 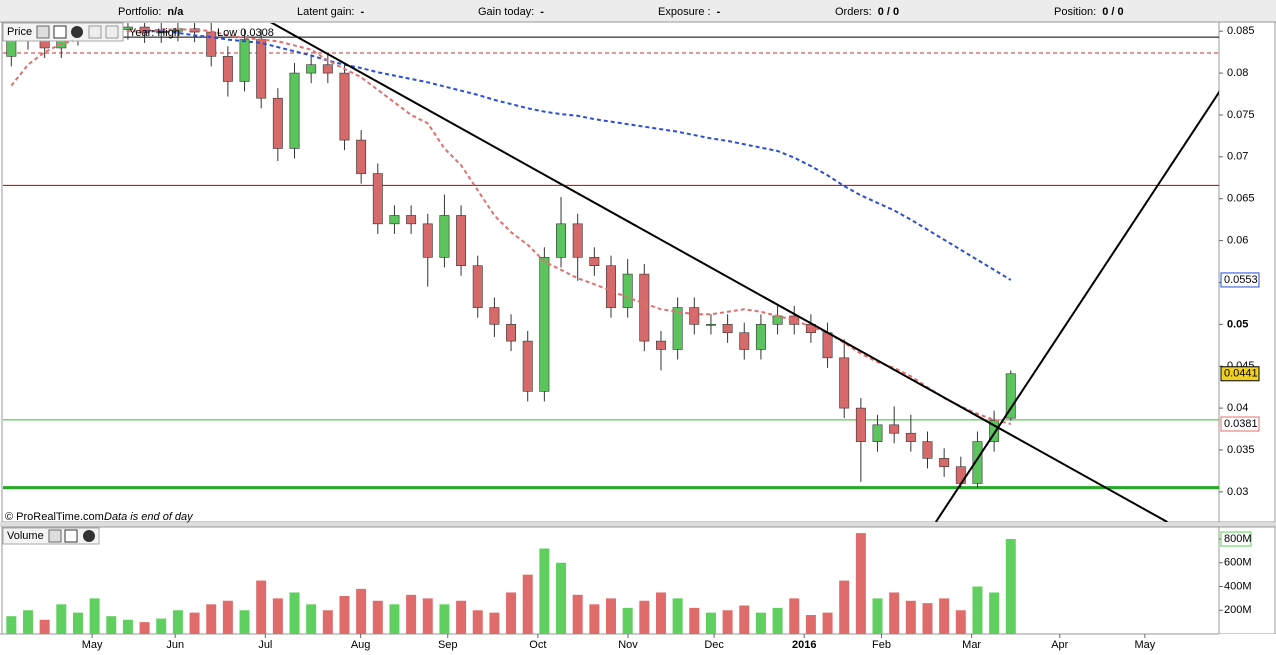 What do you see at coordinates (361, 645) in the screenshot?
I see `x-tick-label: Aug` at bounding box center [361, 645].